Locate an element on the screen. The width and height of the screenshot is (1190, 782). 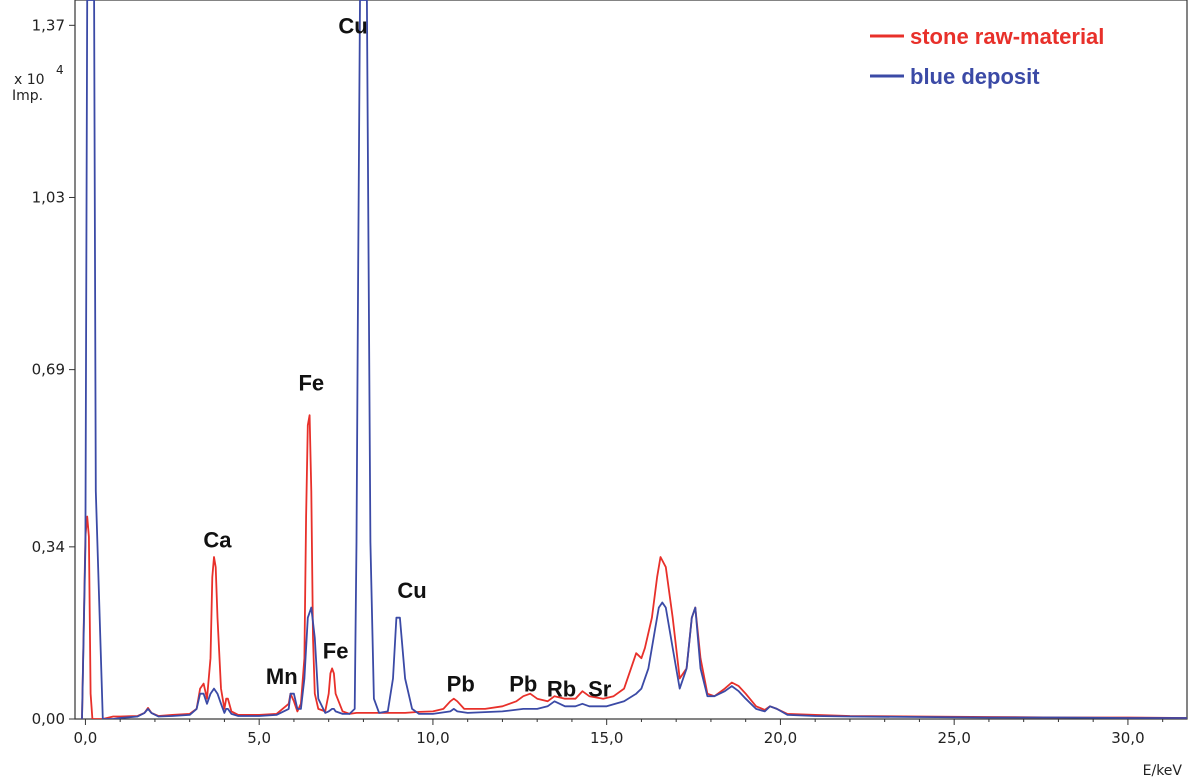
legend: stone raw-material blue deposit is located at coordinates (987, 56).